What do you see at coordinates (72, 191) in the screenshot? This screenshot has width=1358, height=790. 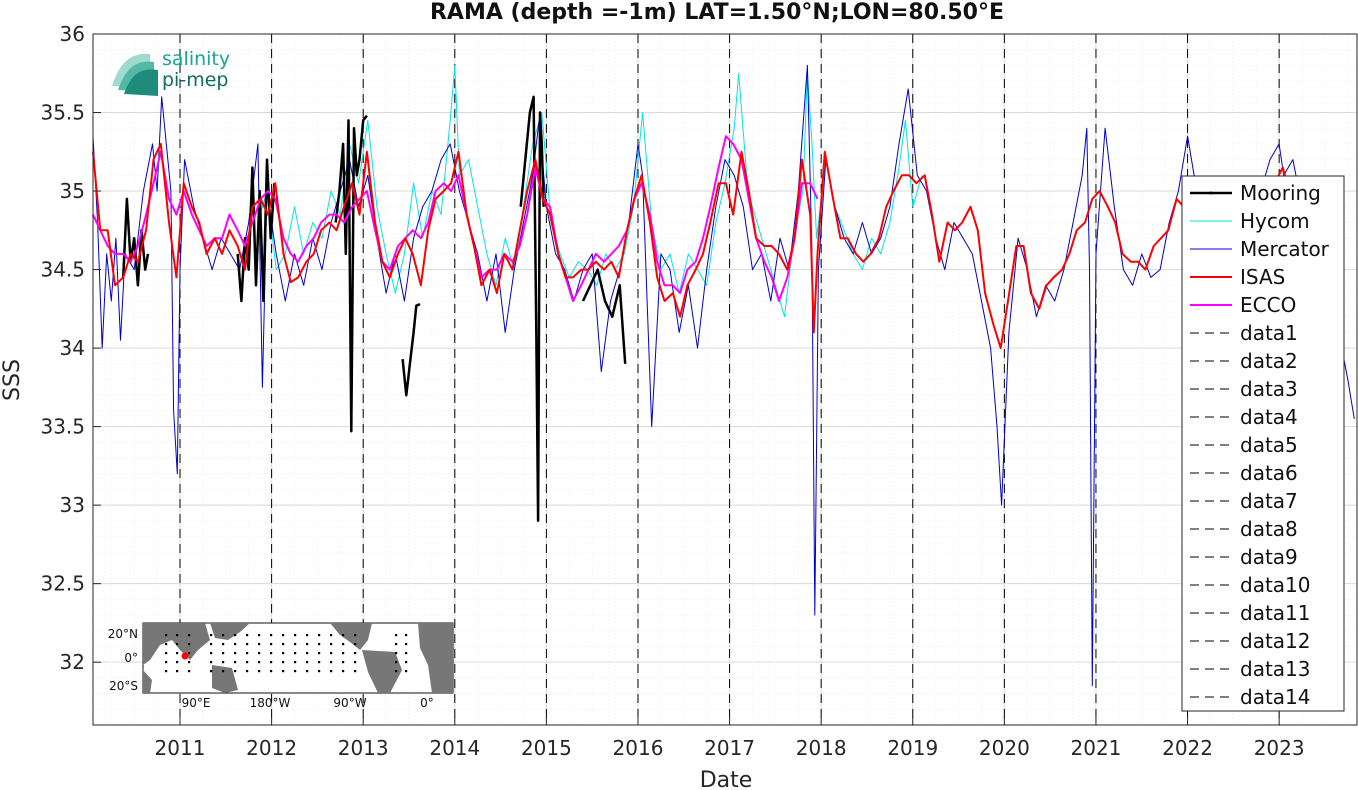 I see `y-tick-label: 35` at bounding box center [72, 191].